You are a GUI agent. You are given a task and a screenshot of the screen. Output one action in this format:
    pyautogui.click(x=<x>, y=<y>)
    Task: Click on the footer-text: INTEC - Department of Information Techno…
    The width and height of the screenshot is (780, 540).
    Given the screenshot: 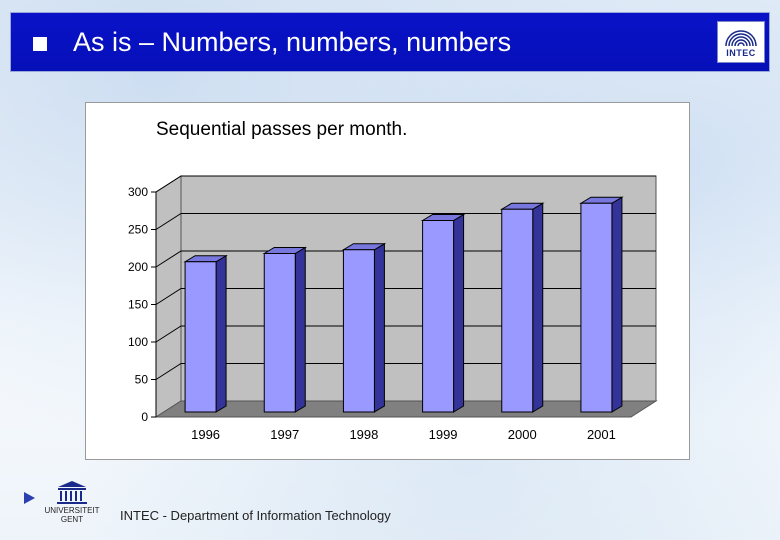 What is the action you would take?
    pyautogui.click(x=255, y=515)
    